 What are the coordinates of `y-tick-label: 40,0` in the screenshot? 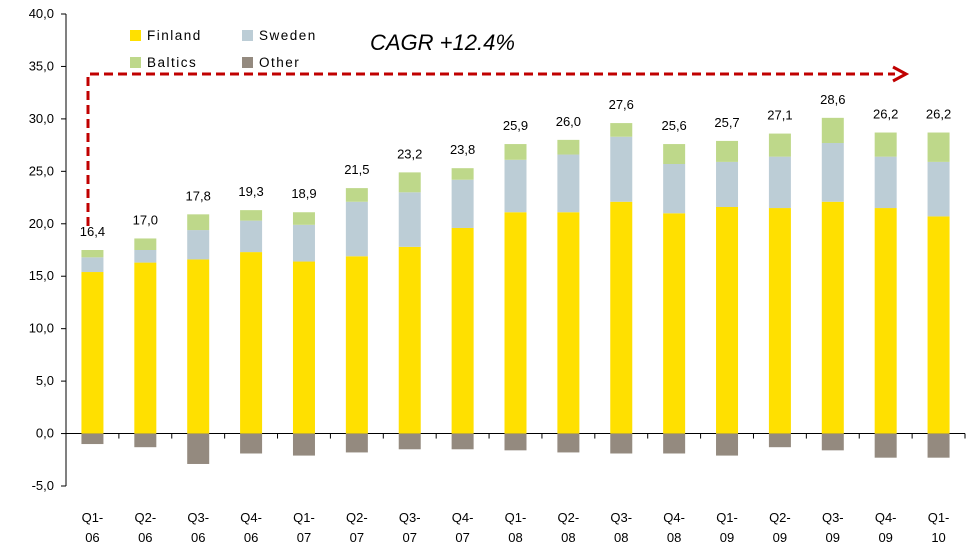 It's located at (41, 13).